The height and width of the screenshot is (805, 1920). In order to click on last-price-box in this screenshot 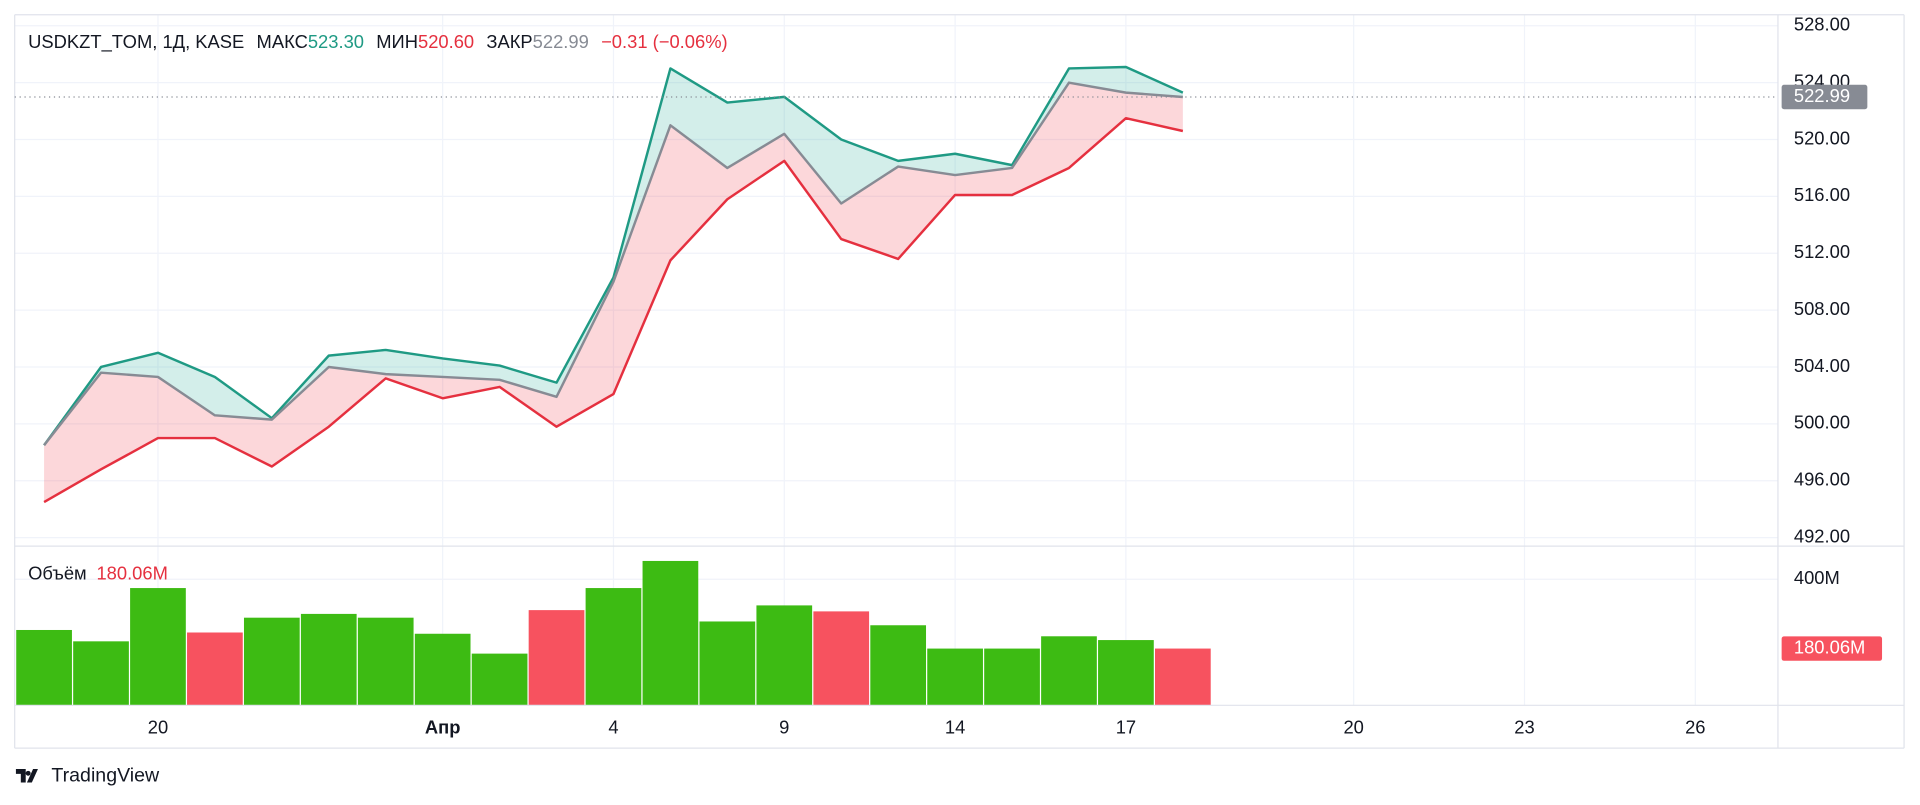, I will do `click(1824, 97)`.